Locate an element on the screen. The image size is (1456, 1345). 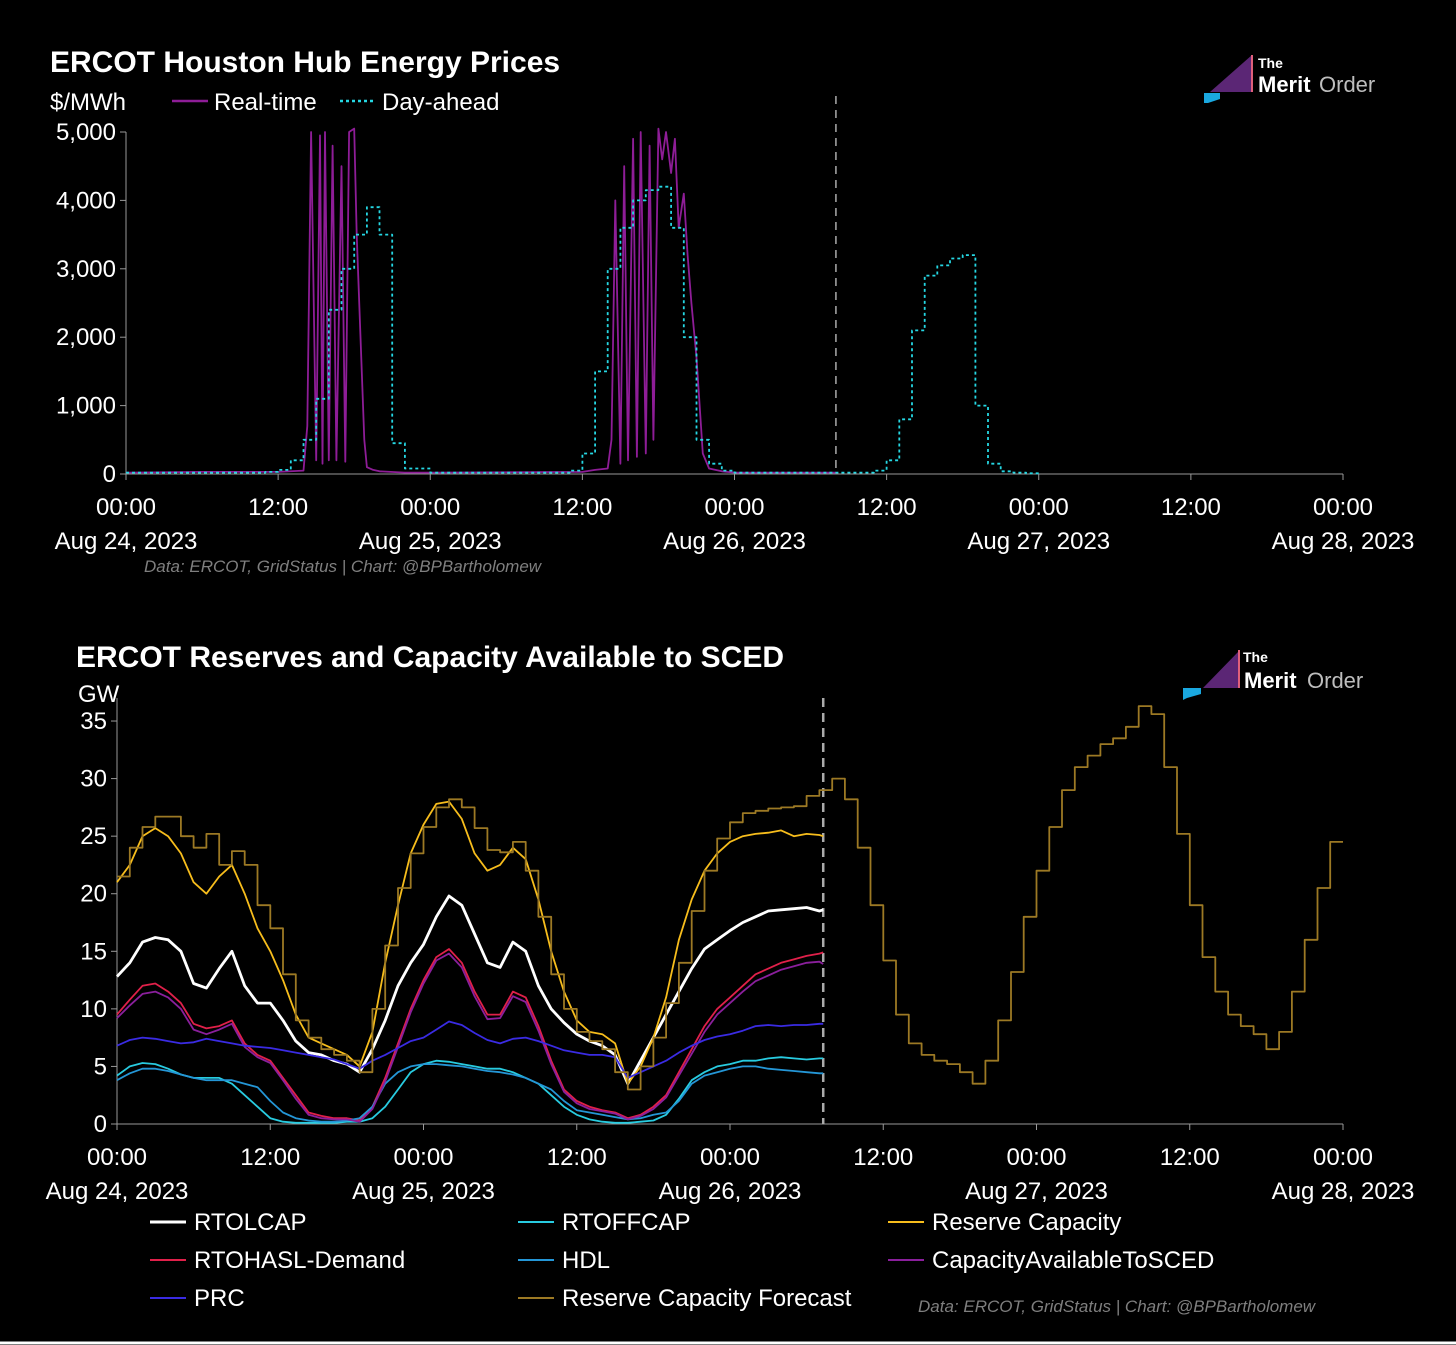
y-tick-label: 5,000 is located at coordinates (86, 132).